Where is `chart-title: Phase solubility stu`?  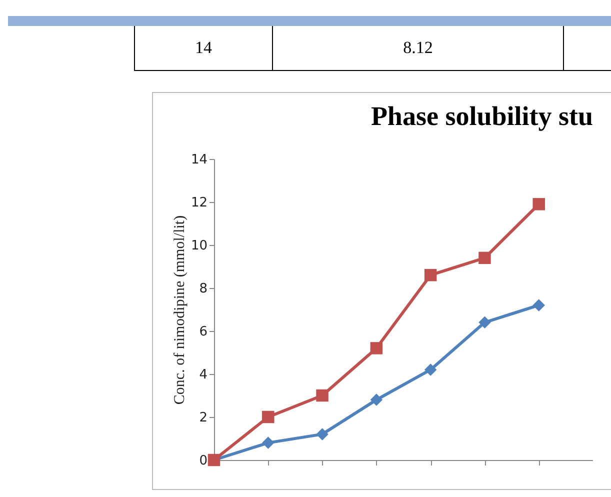
chart-title: Phase solubility stu is located at coordinates (481, 116).